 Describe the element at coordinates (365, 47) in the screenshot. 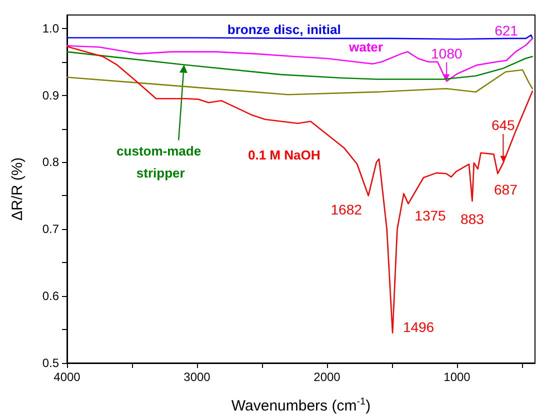

I see `series-label: water` at that location.